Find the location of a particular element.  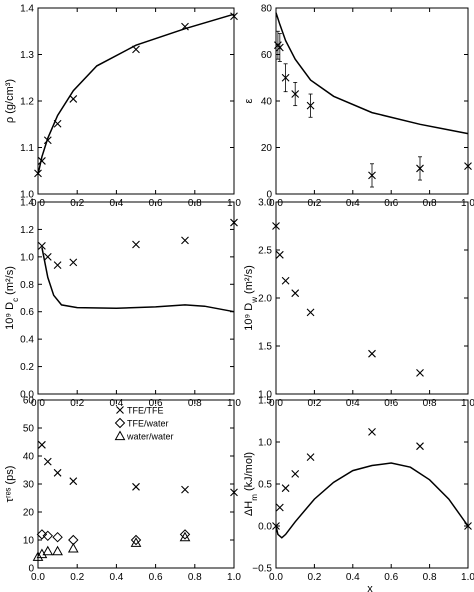

y-tick-label: −0.5 is located at coordinates (262, 569).